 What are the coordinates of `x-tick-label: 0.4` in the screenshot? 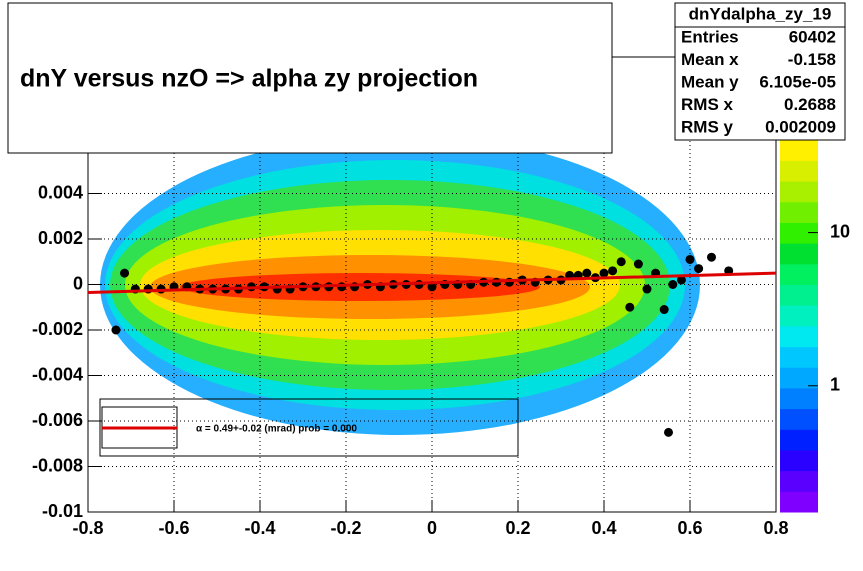 It's located at (603, 528).